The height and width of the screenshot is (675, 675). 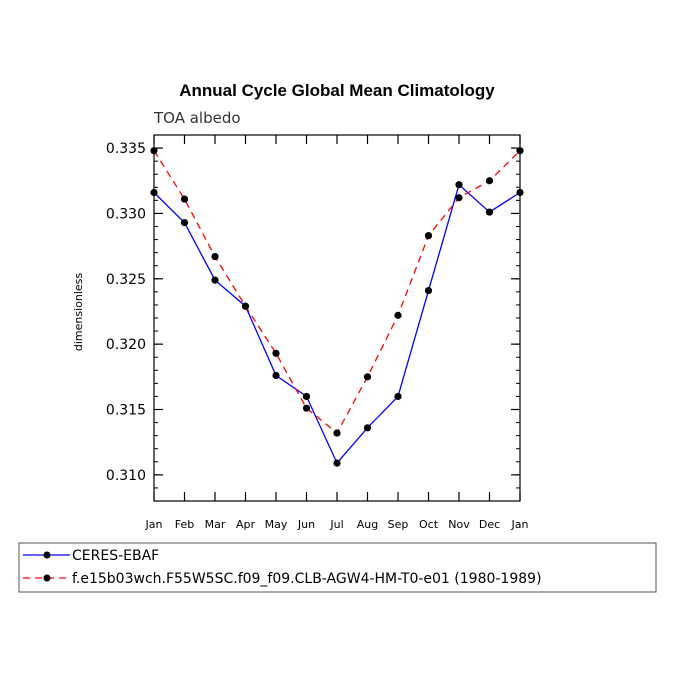 What do you see at coordinates (184, 524) in the screenshot?
I see `x-tick-label: Feb` at bounding box center [184, 524].